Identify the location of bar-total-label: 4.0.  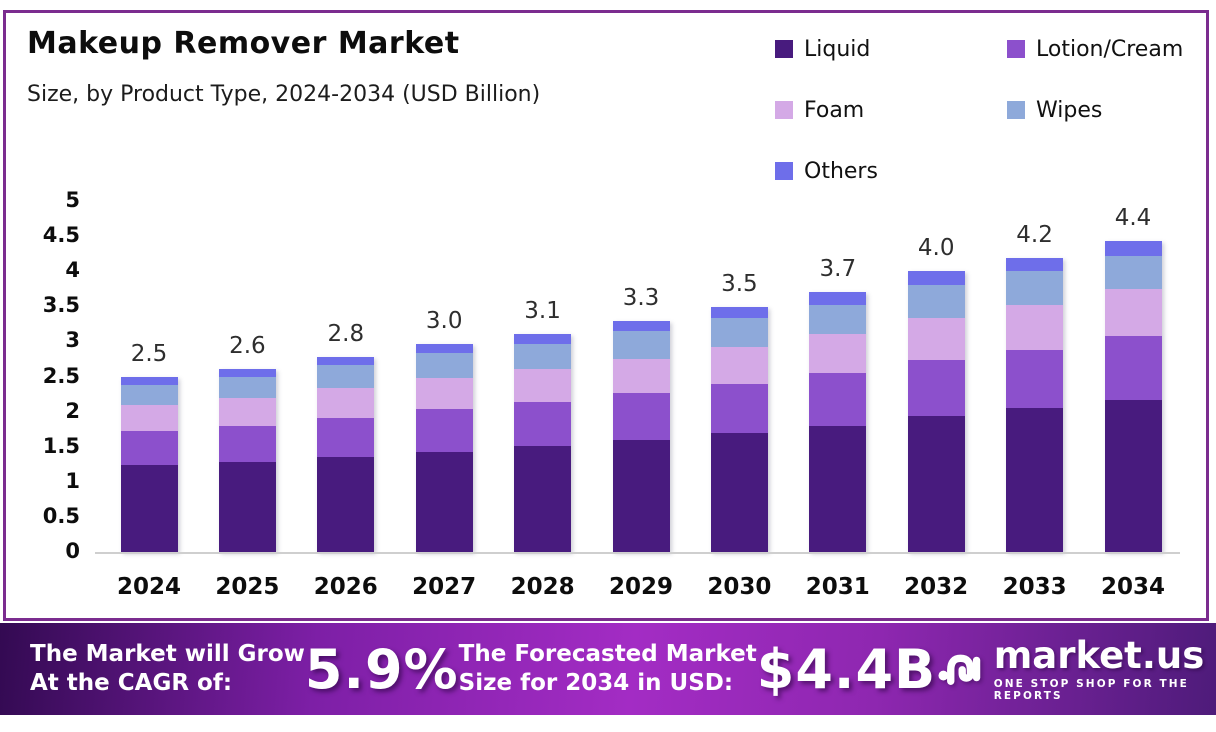
(936, 248).